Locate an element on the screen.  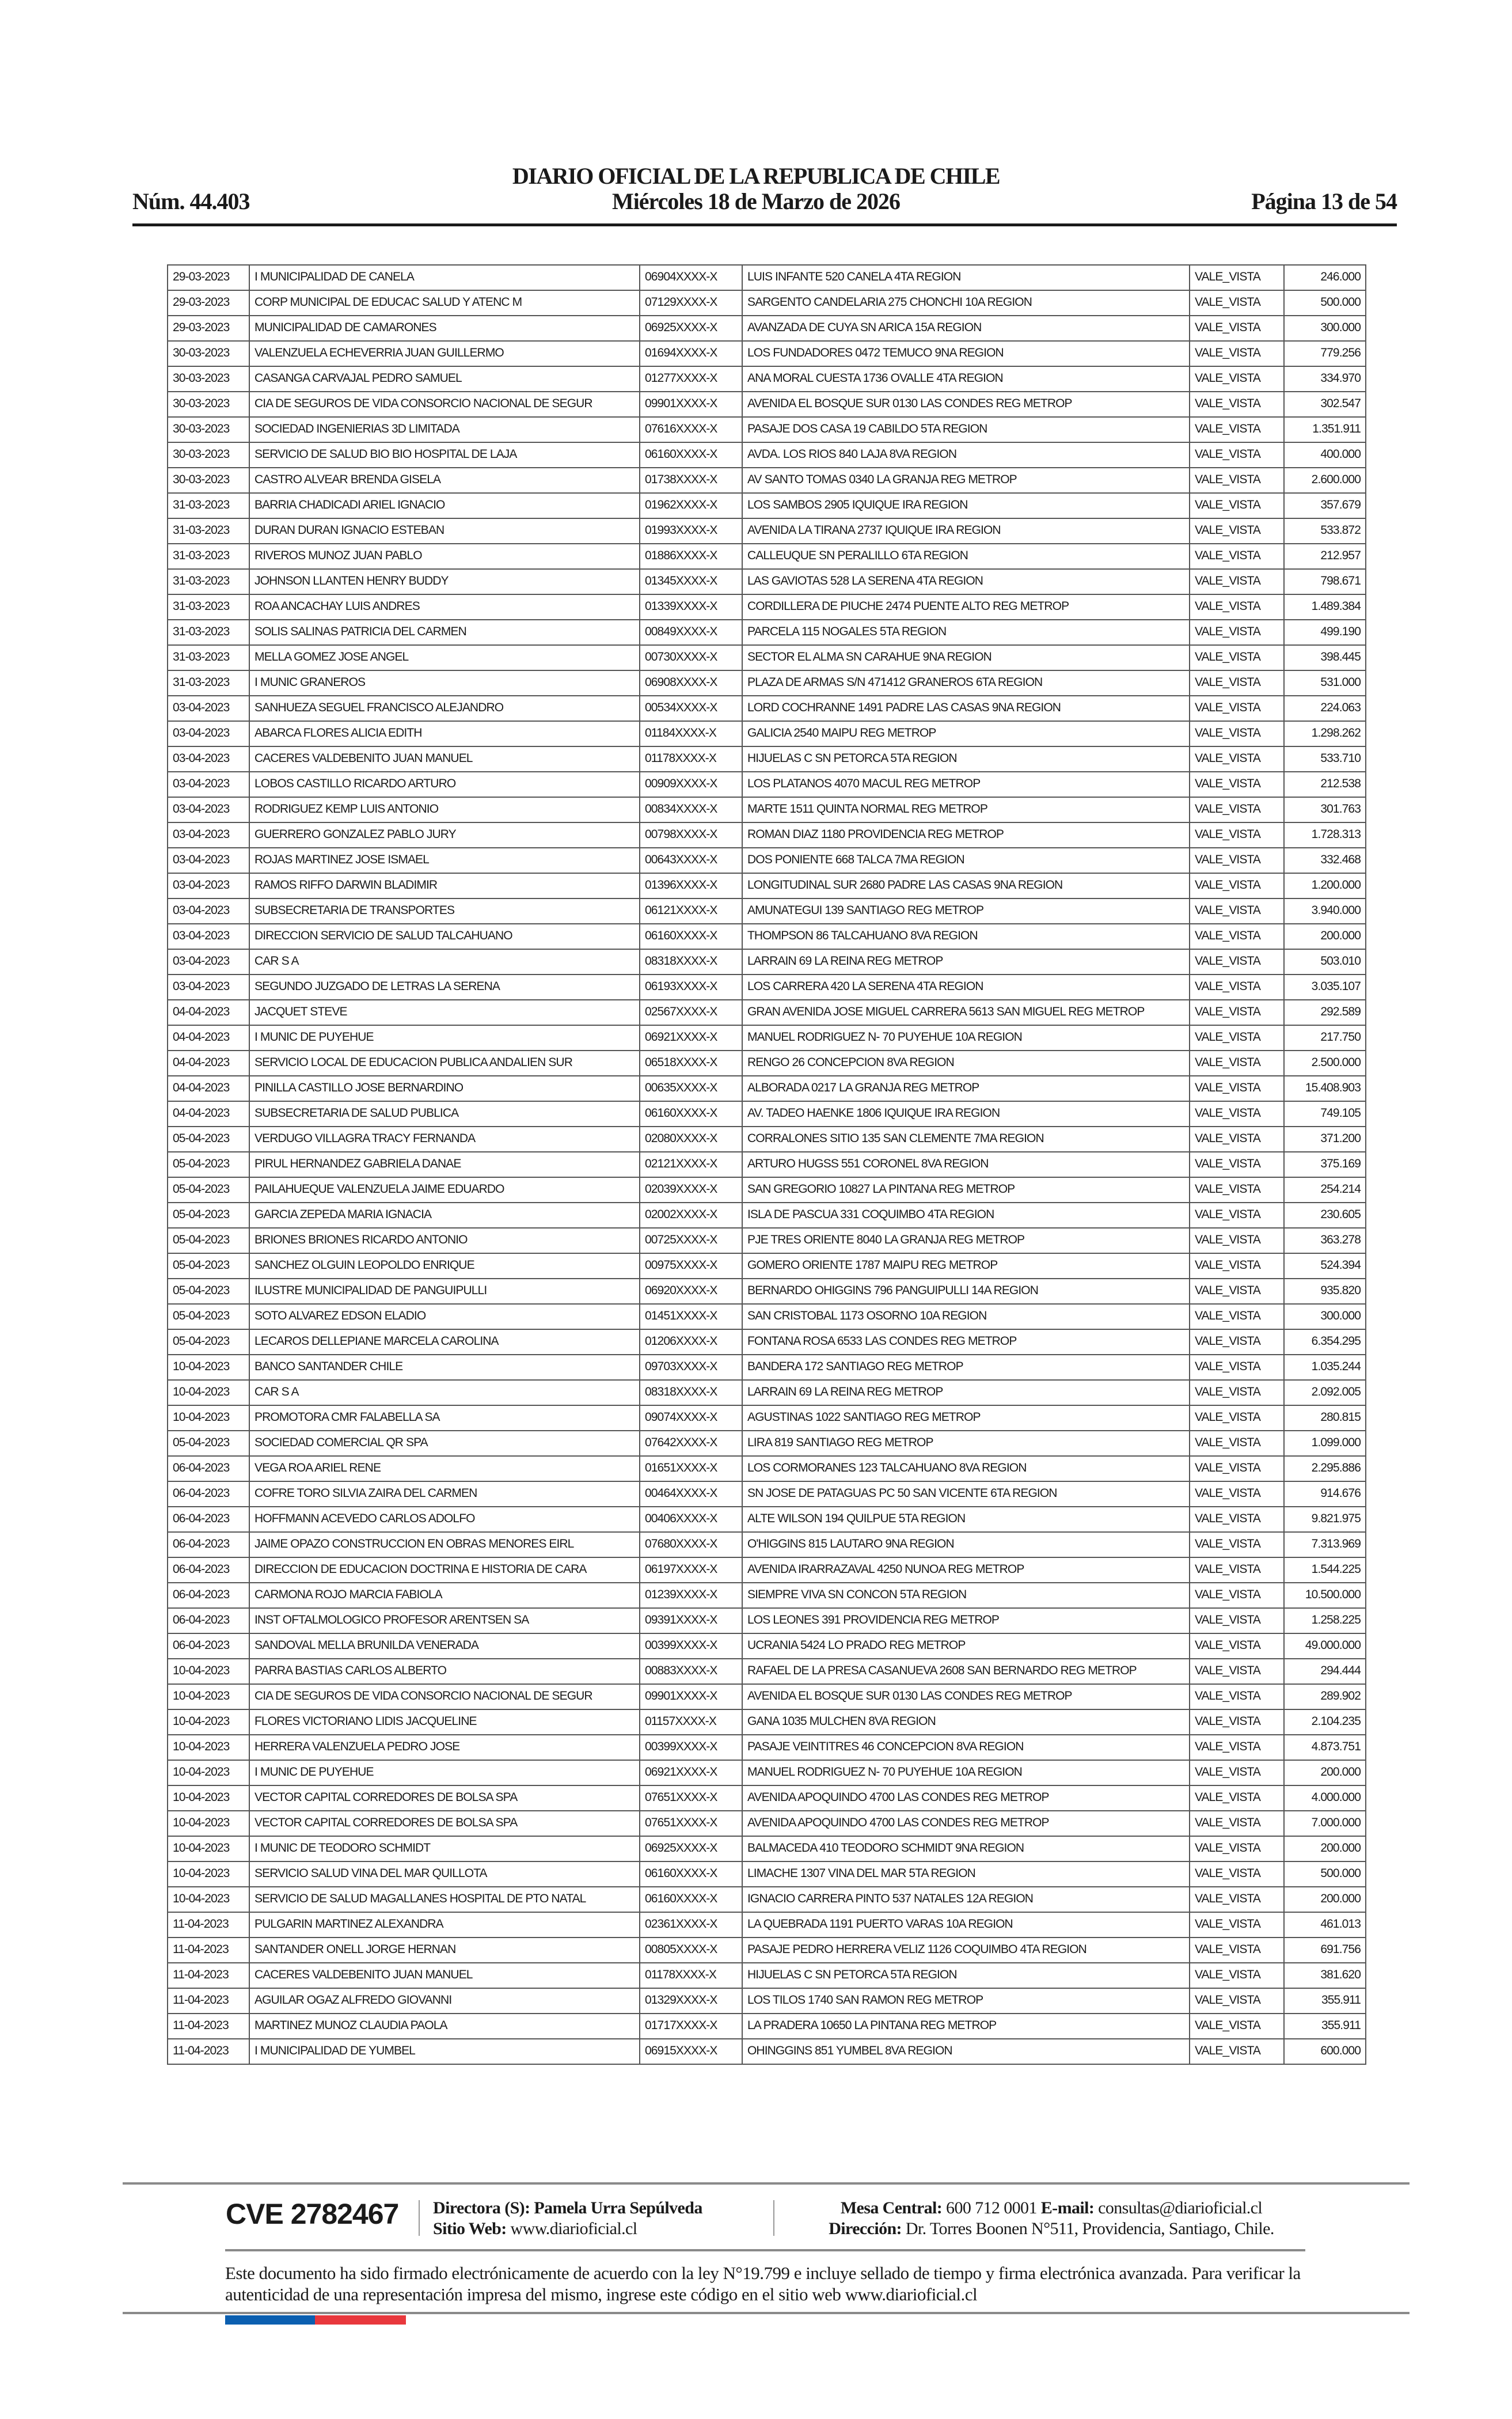
address-cell: SAN CRISTOBAL 1173 OSORNO 10A REGION is located at coordinates (966, 1316).